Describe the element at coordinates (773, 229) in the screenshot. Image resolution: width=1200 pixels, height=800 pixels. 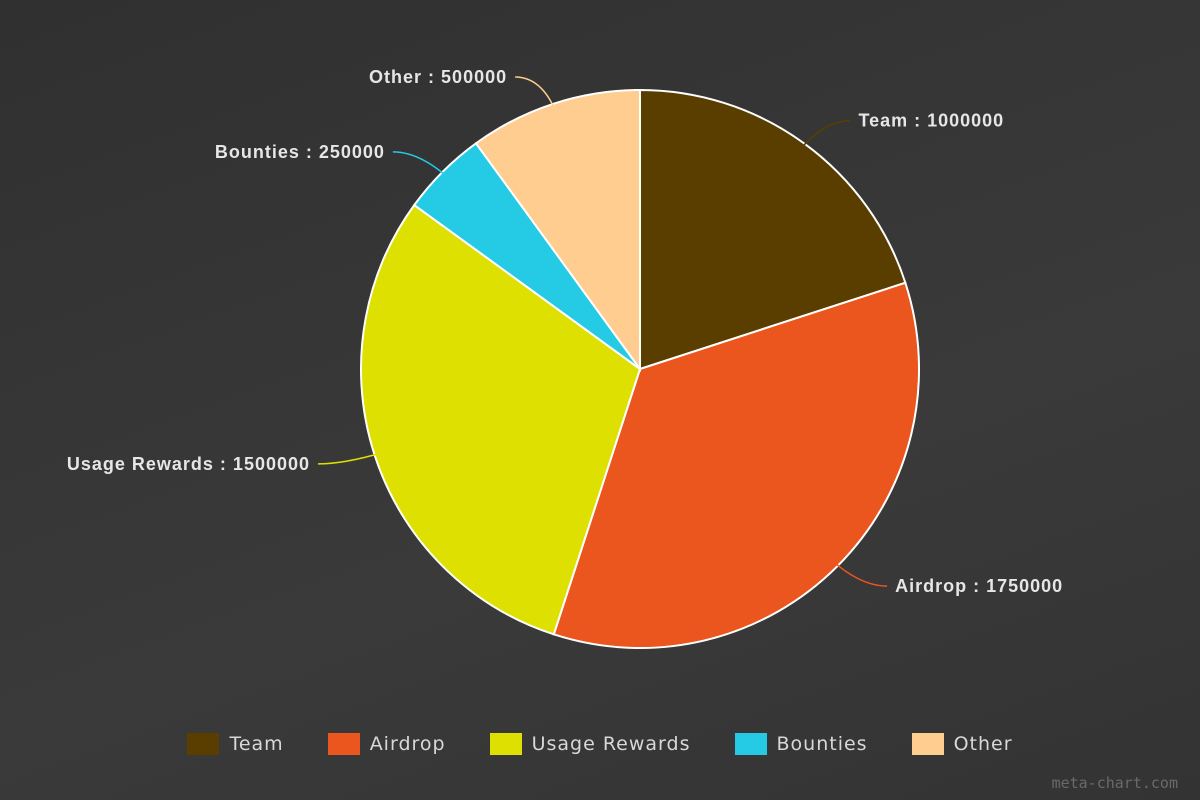
I see `pie-slice-team` at that location.